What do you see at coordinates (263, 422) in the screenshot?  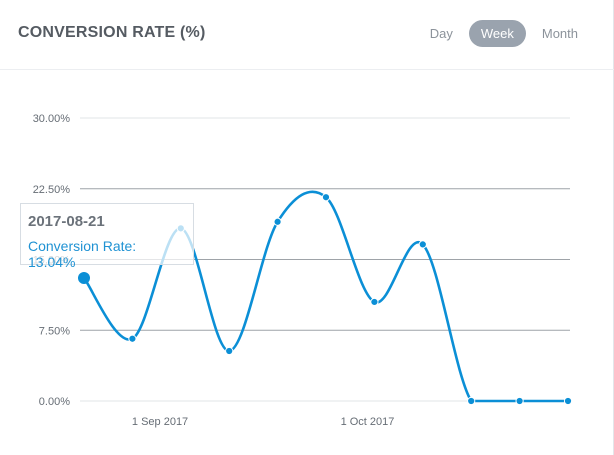 I see `x-axis-labels: 1 Sep 2017 1 Oct 2017` at bounding box center [263, 422].